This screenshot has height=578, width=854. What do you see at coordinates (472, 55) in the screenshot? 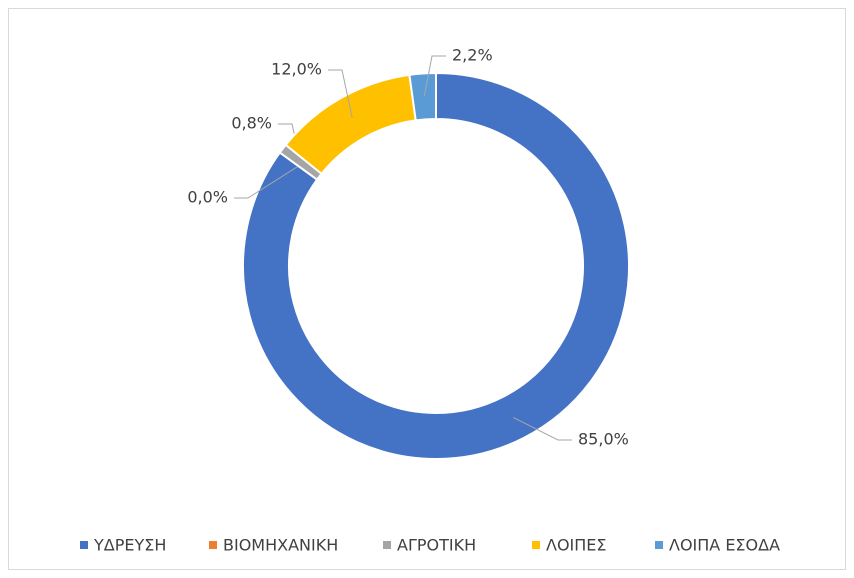
I see `data-label: 2,2%` at bounding box center [472, 55].